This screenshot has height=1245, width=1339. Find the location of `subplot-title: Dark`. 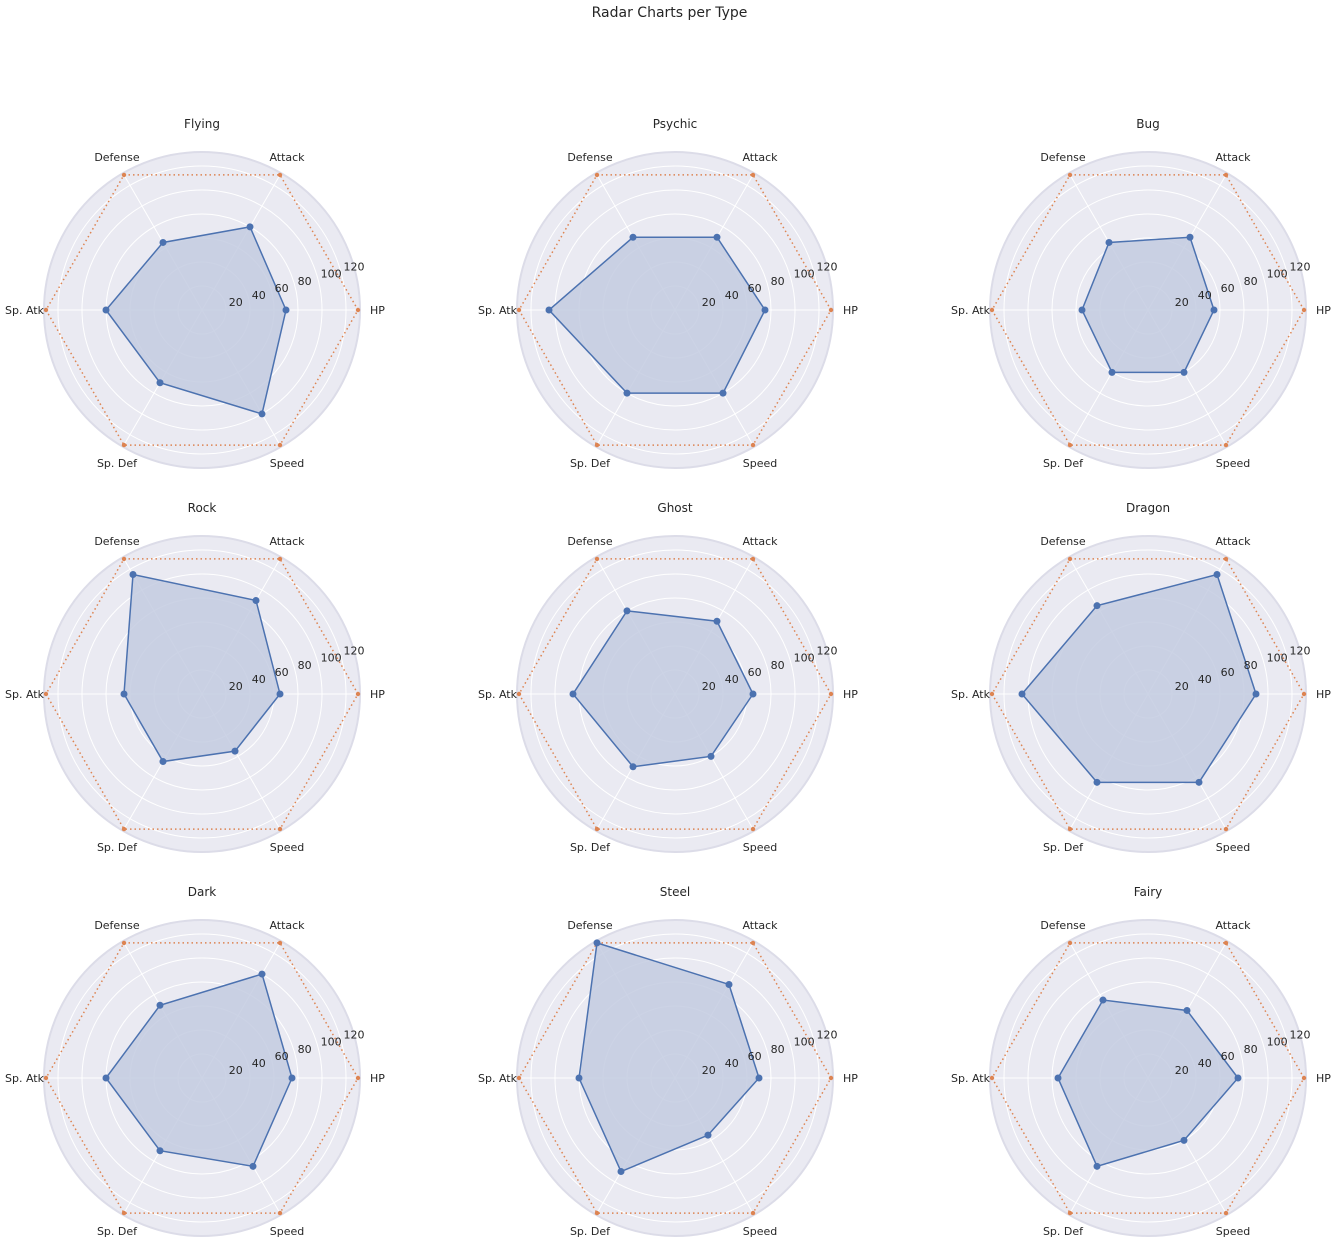

subplot-title: Dark is located at coordinates (202, 892).